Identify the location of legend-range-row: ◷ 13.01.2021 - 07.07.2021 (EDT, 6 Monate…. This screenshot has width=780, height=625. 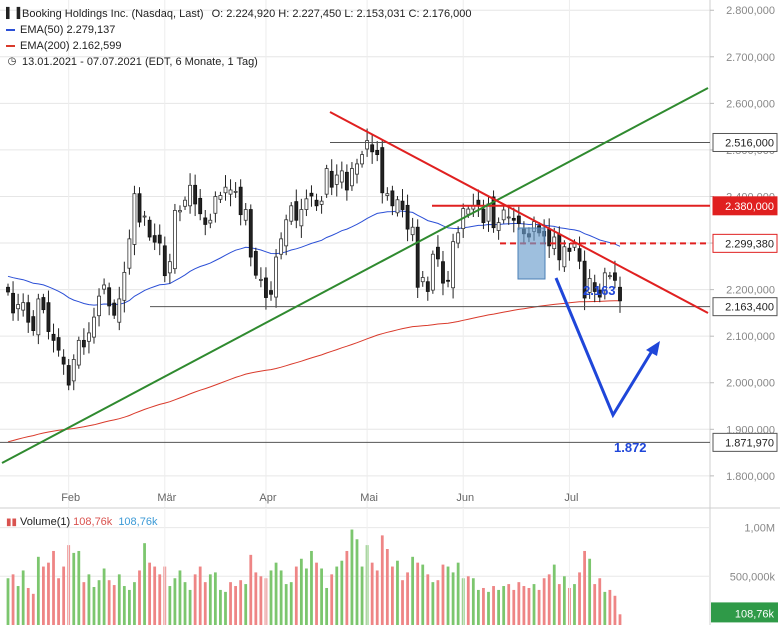
(239, 62).